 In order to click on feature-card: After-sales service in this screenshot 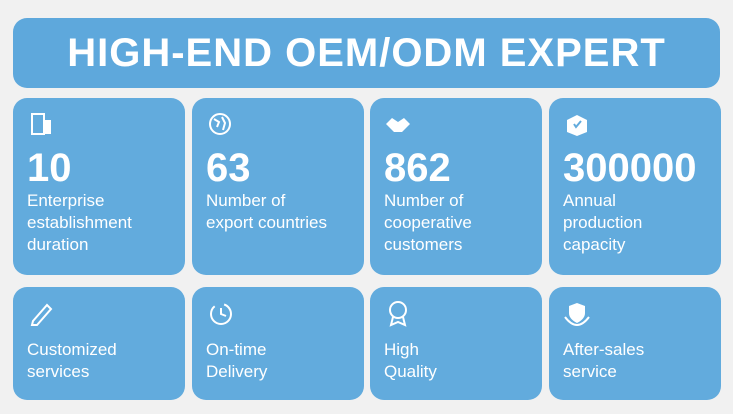, I will do `click(635, 343)`.